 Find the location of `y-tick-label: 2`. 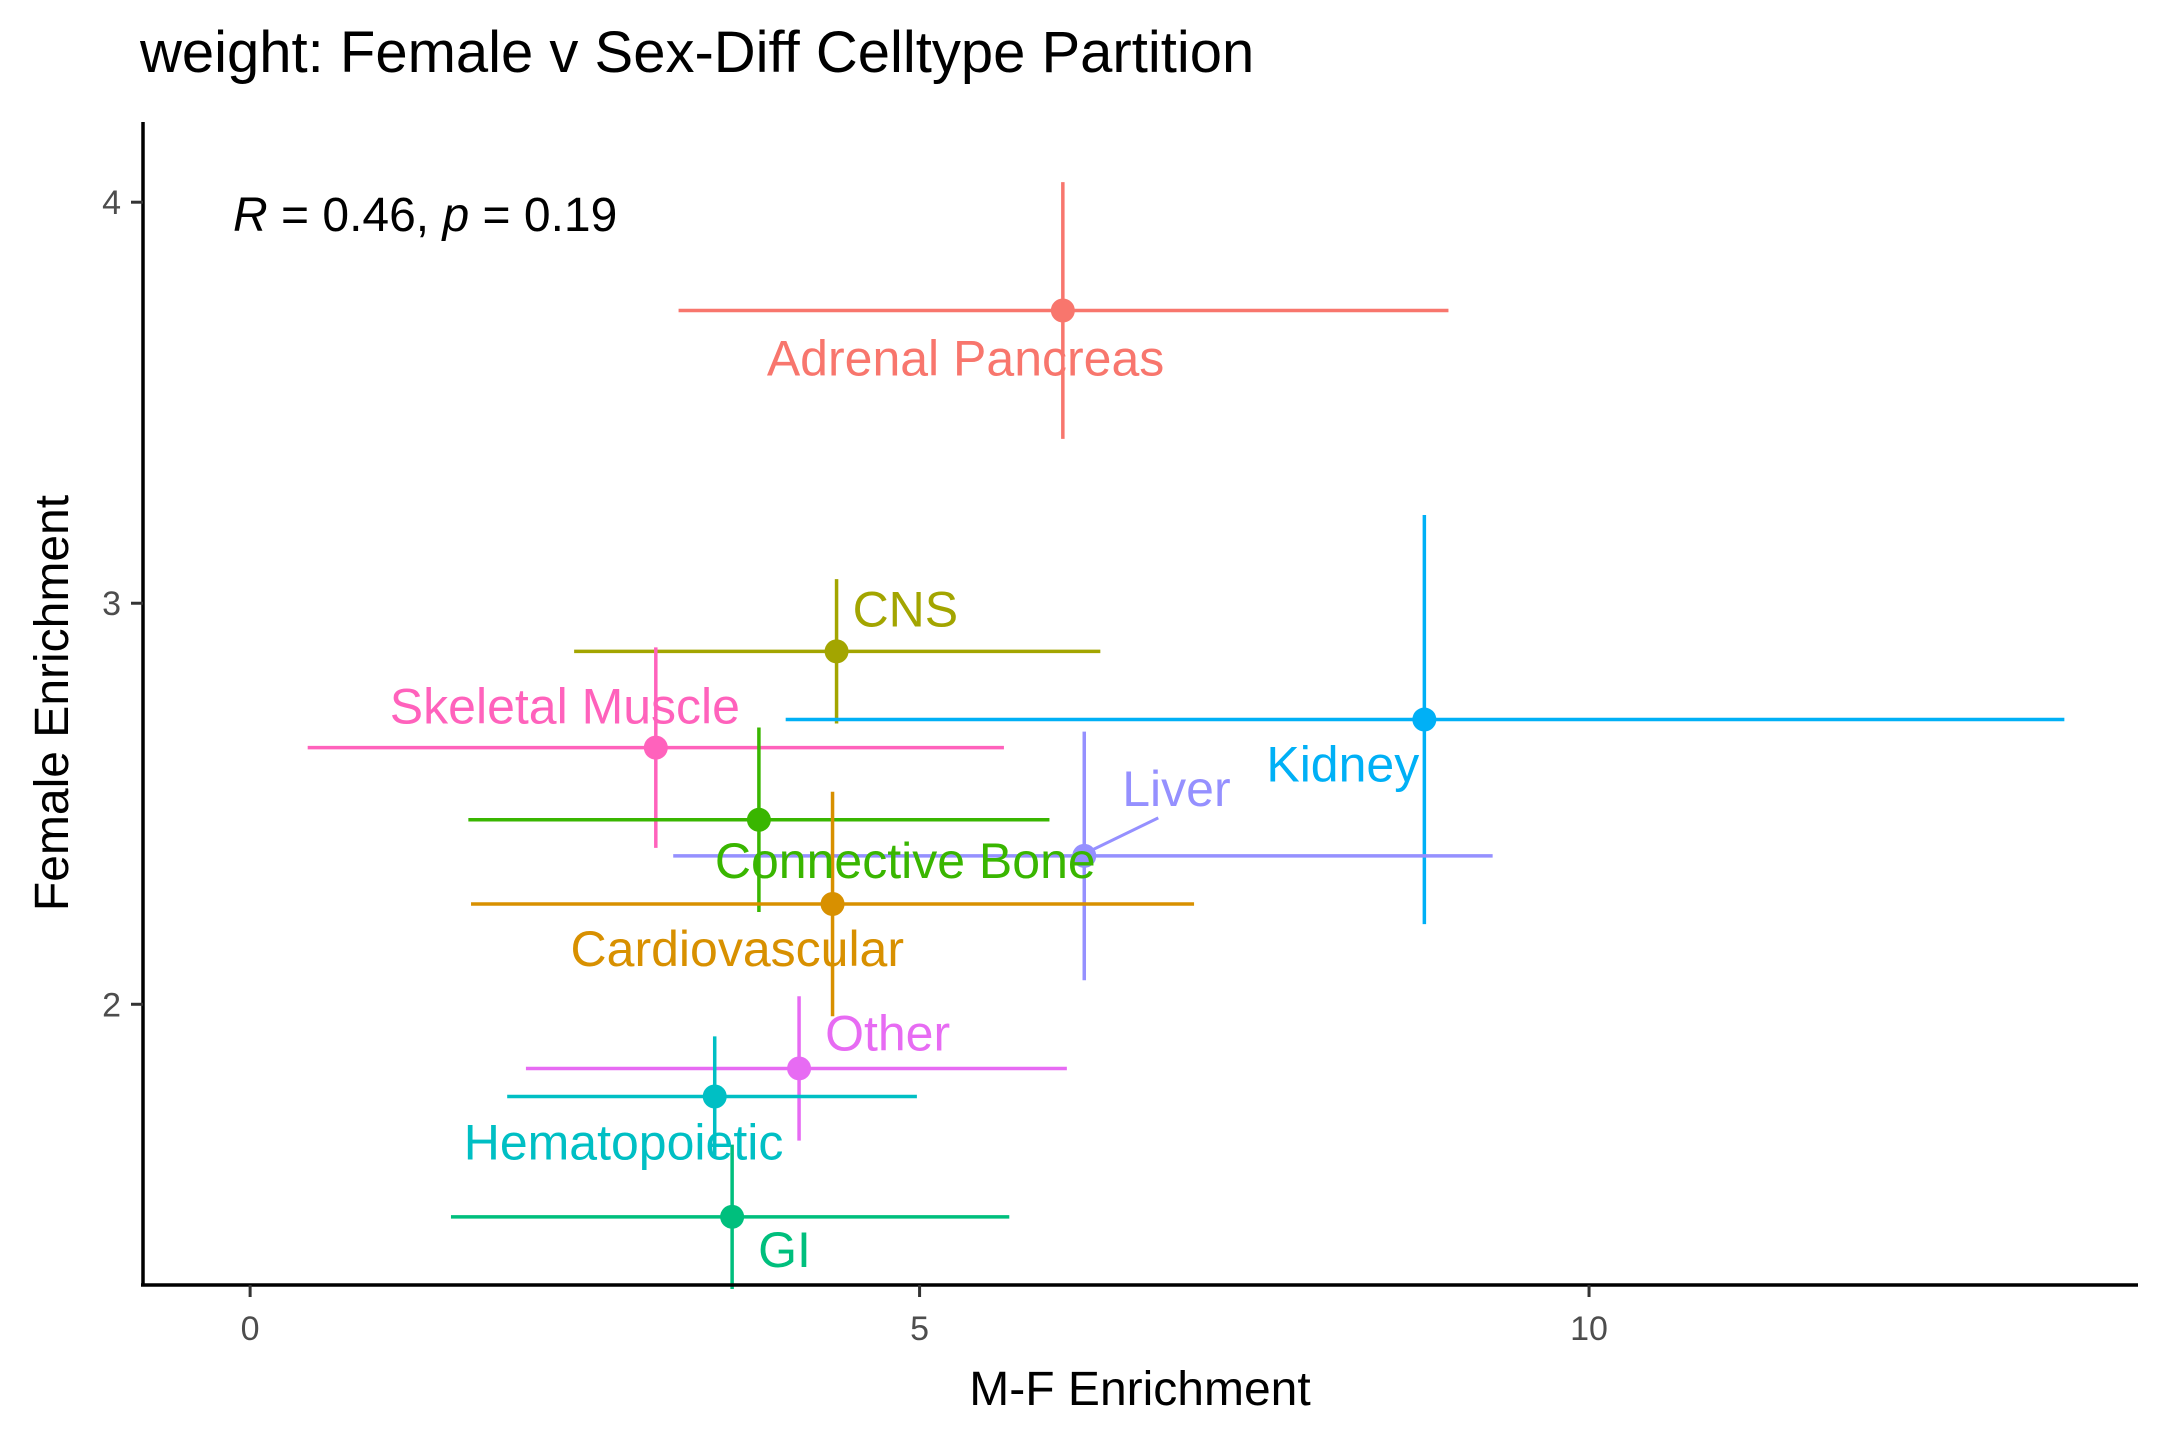

y-tick-label: 2 is located at coordinates (111, 1005).